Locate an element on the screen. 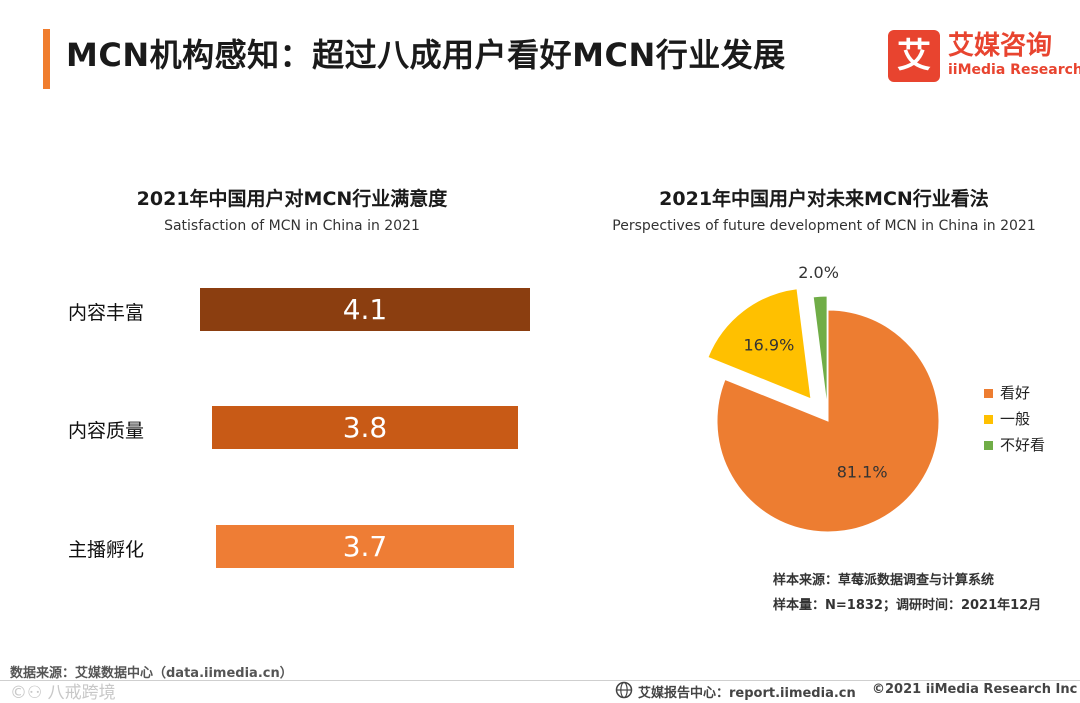 The height and width of the screenshot is (703, 1080). sample-source: 样本来源：草莓派数据调查与计算系统 is located at coordinates (884, 580).